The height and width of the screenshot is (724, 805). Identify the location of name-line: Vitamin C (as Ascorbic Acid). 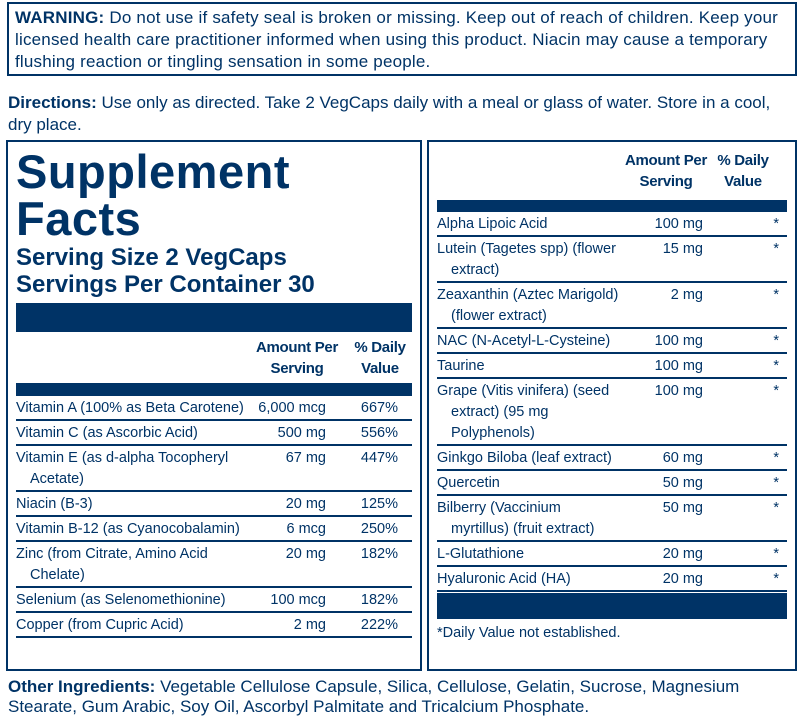
(107, 433).